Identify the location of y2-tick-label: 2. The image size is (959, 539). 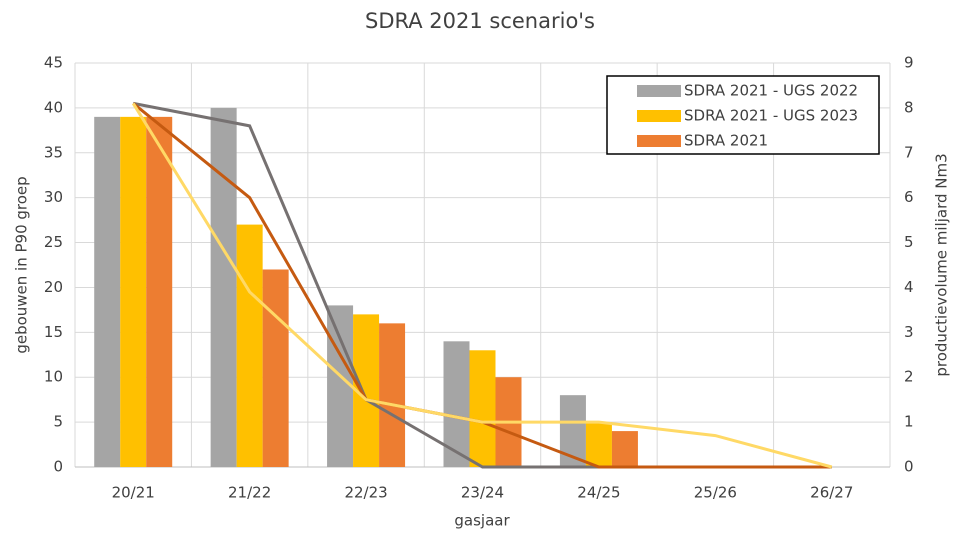
(909, 377).